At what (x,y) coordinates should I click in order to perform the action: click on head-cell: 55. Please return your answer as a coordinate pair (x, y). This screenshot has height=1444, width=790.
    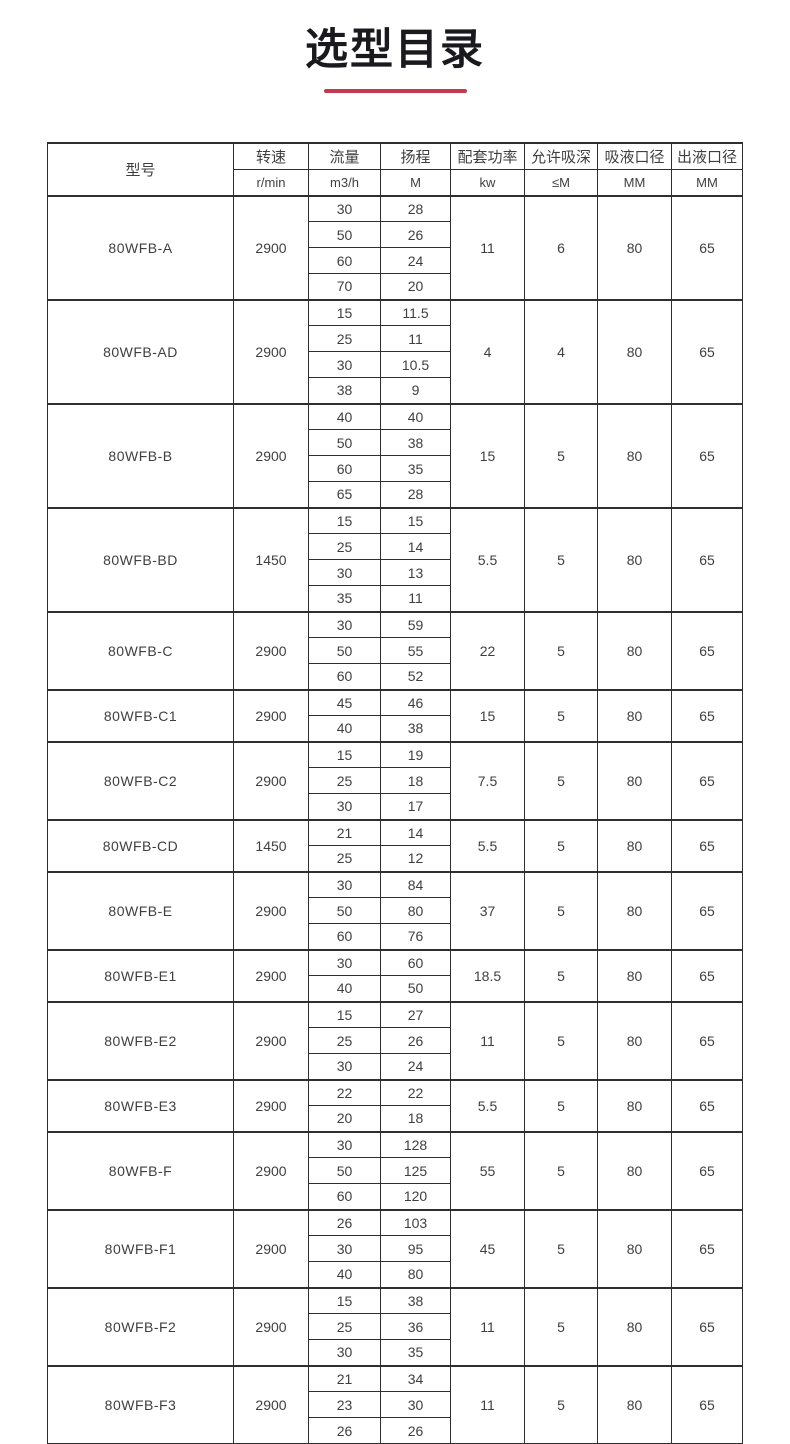
    Looking at the image, I should click on (415, 651).